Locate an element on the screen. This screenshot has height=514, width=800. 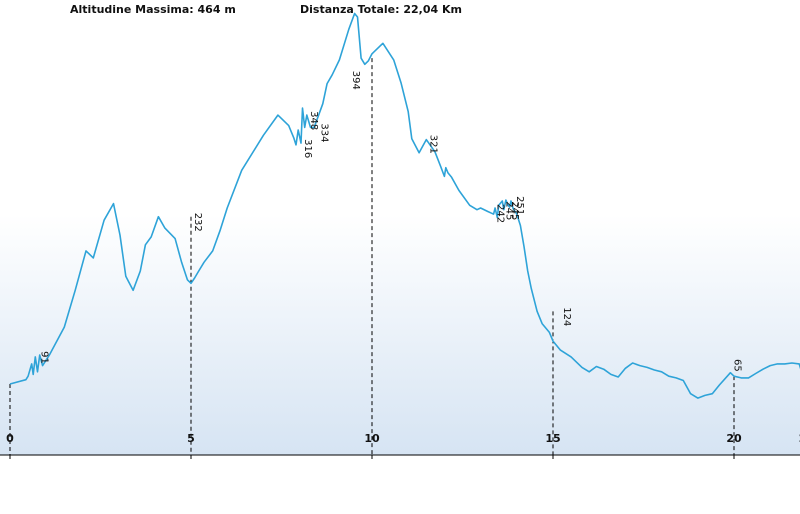
x-tick-label-2: 10 is located at coordinates (372, 438).